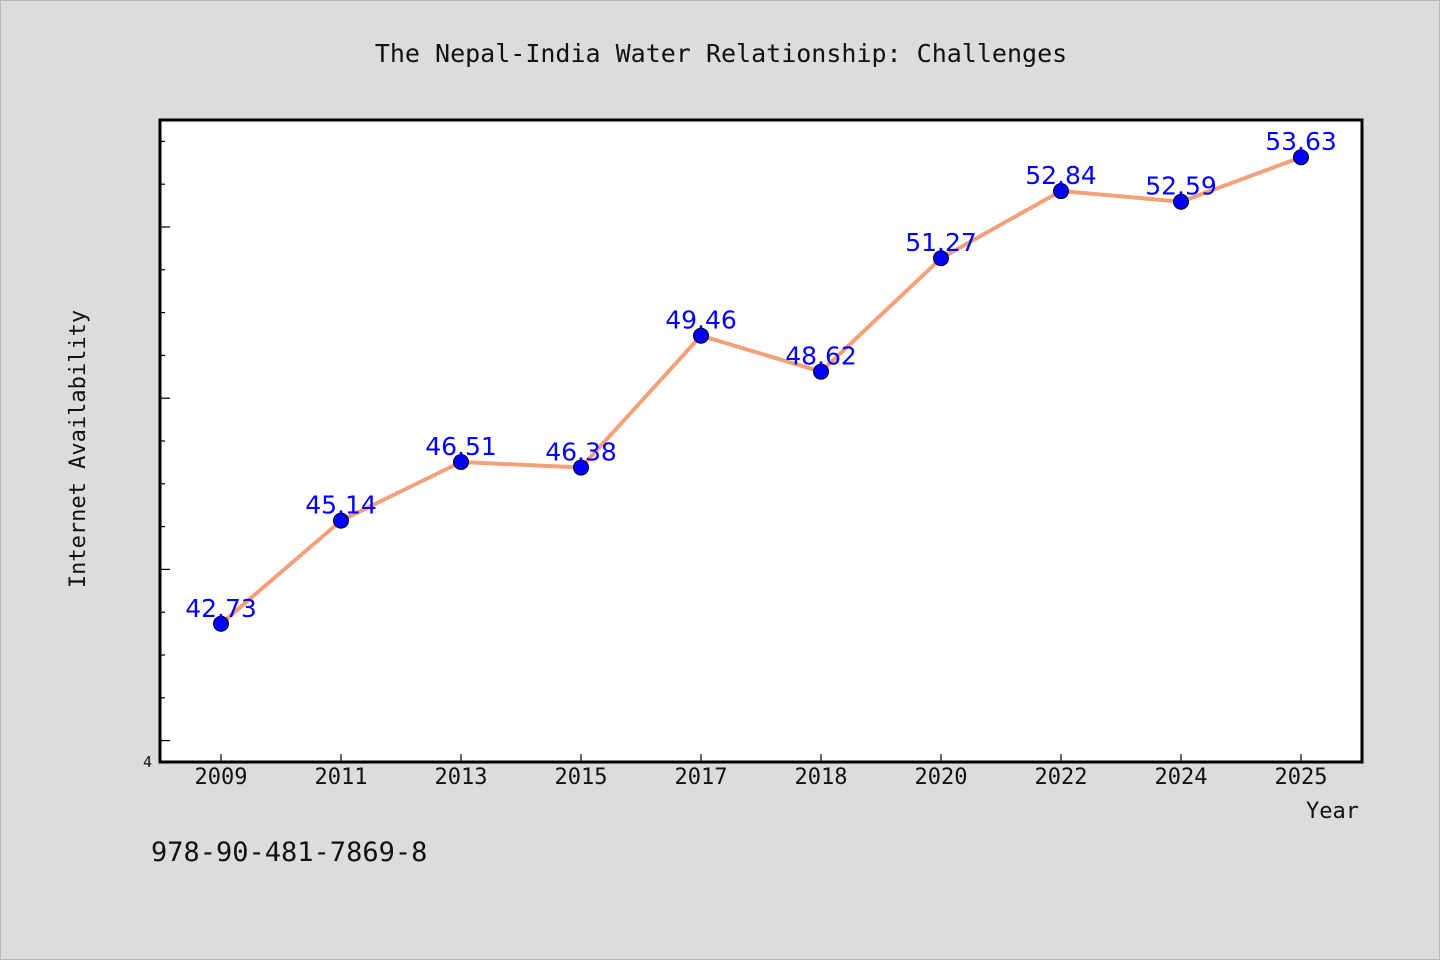 The width and height of the screenshot is (1440, 960). I want to click on x-tick-label: 2009, so click(221, 777).